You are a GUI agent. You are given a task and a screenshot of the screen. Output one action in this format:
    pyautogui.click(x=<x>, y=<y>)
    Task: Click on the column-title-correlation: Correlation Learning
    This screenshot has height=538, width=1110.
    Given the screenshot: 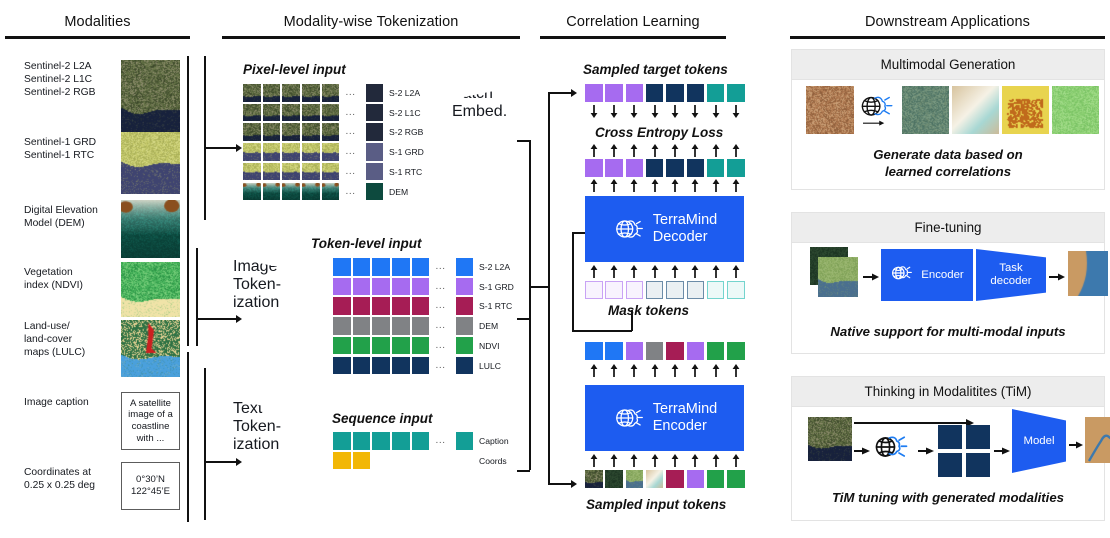 What is the action you would take?
    pyautogui.click(x=633, y=22)
    